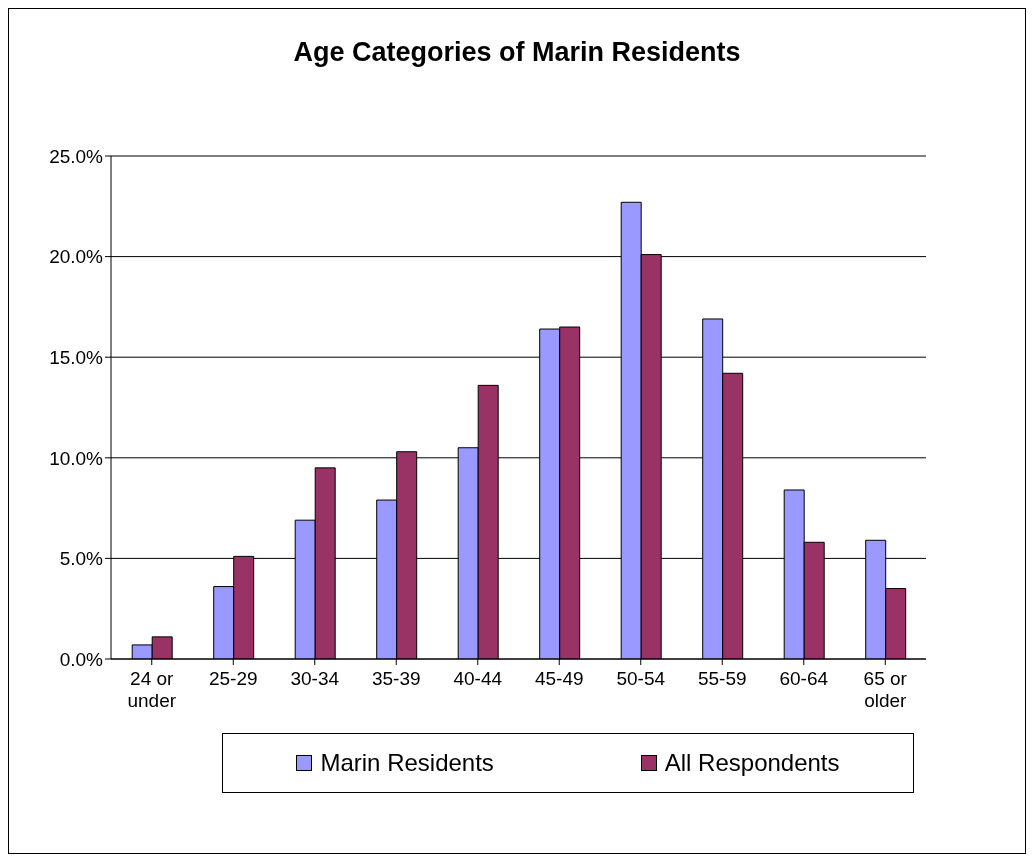 The image size is (1034, 864). I want to click on y-tick-label: 0.0%, so click(81, 659).